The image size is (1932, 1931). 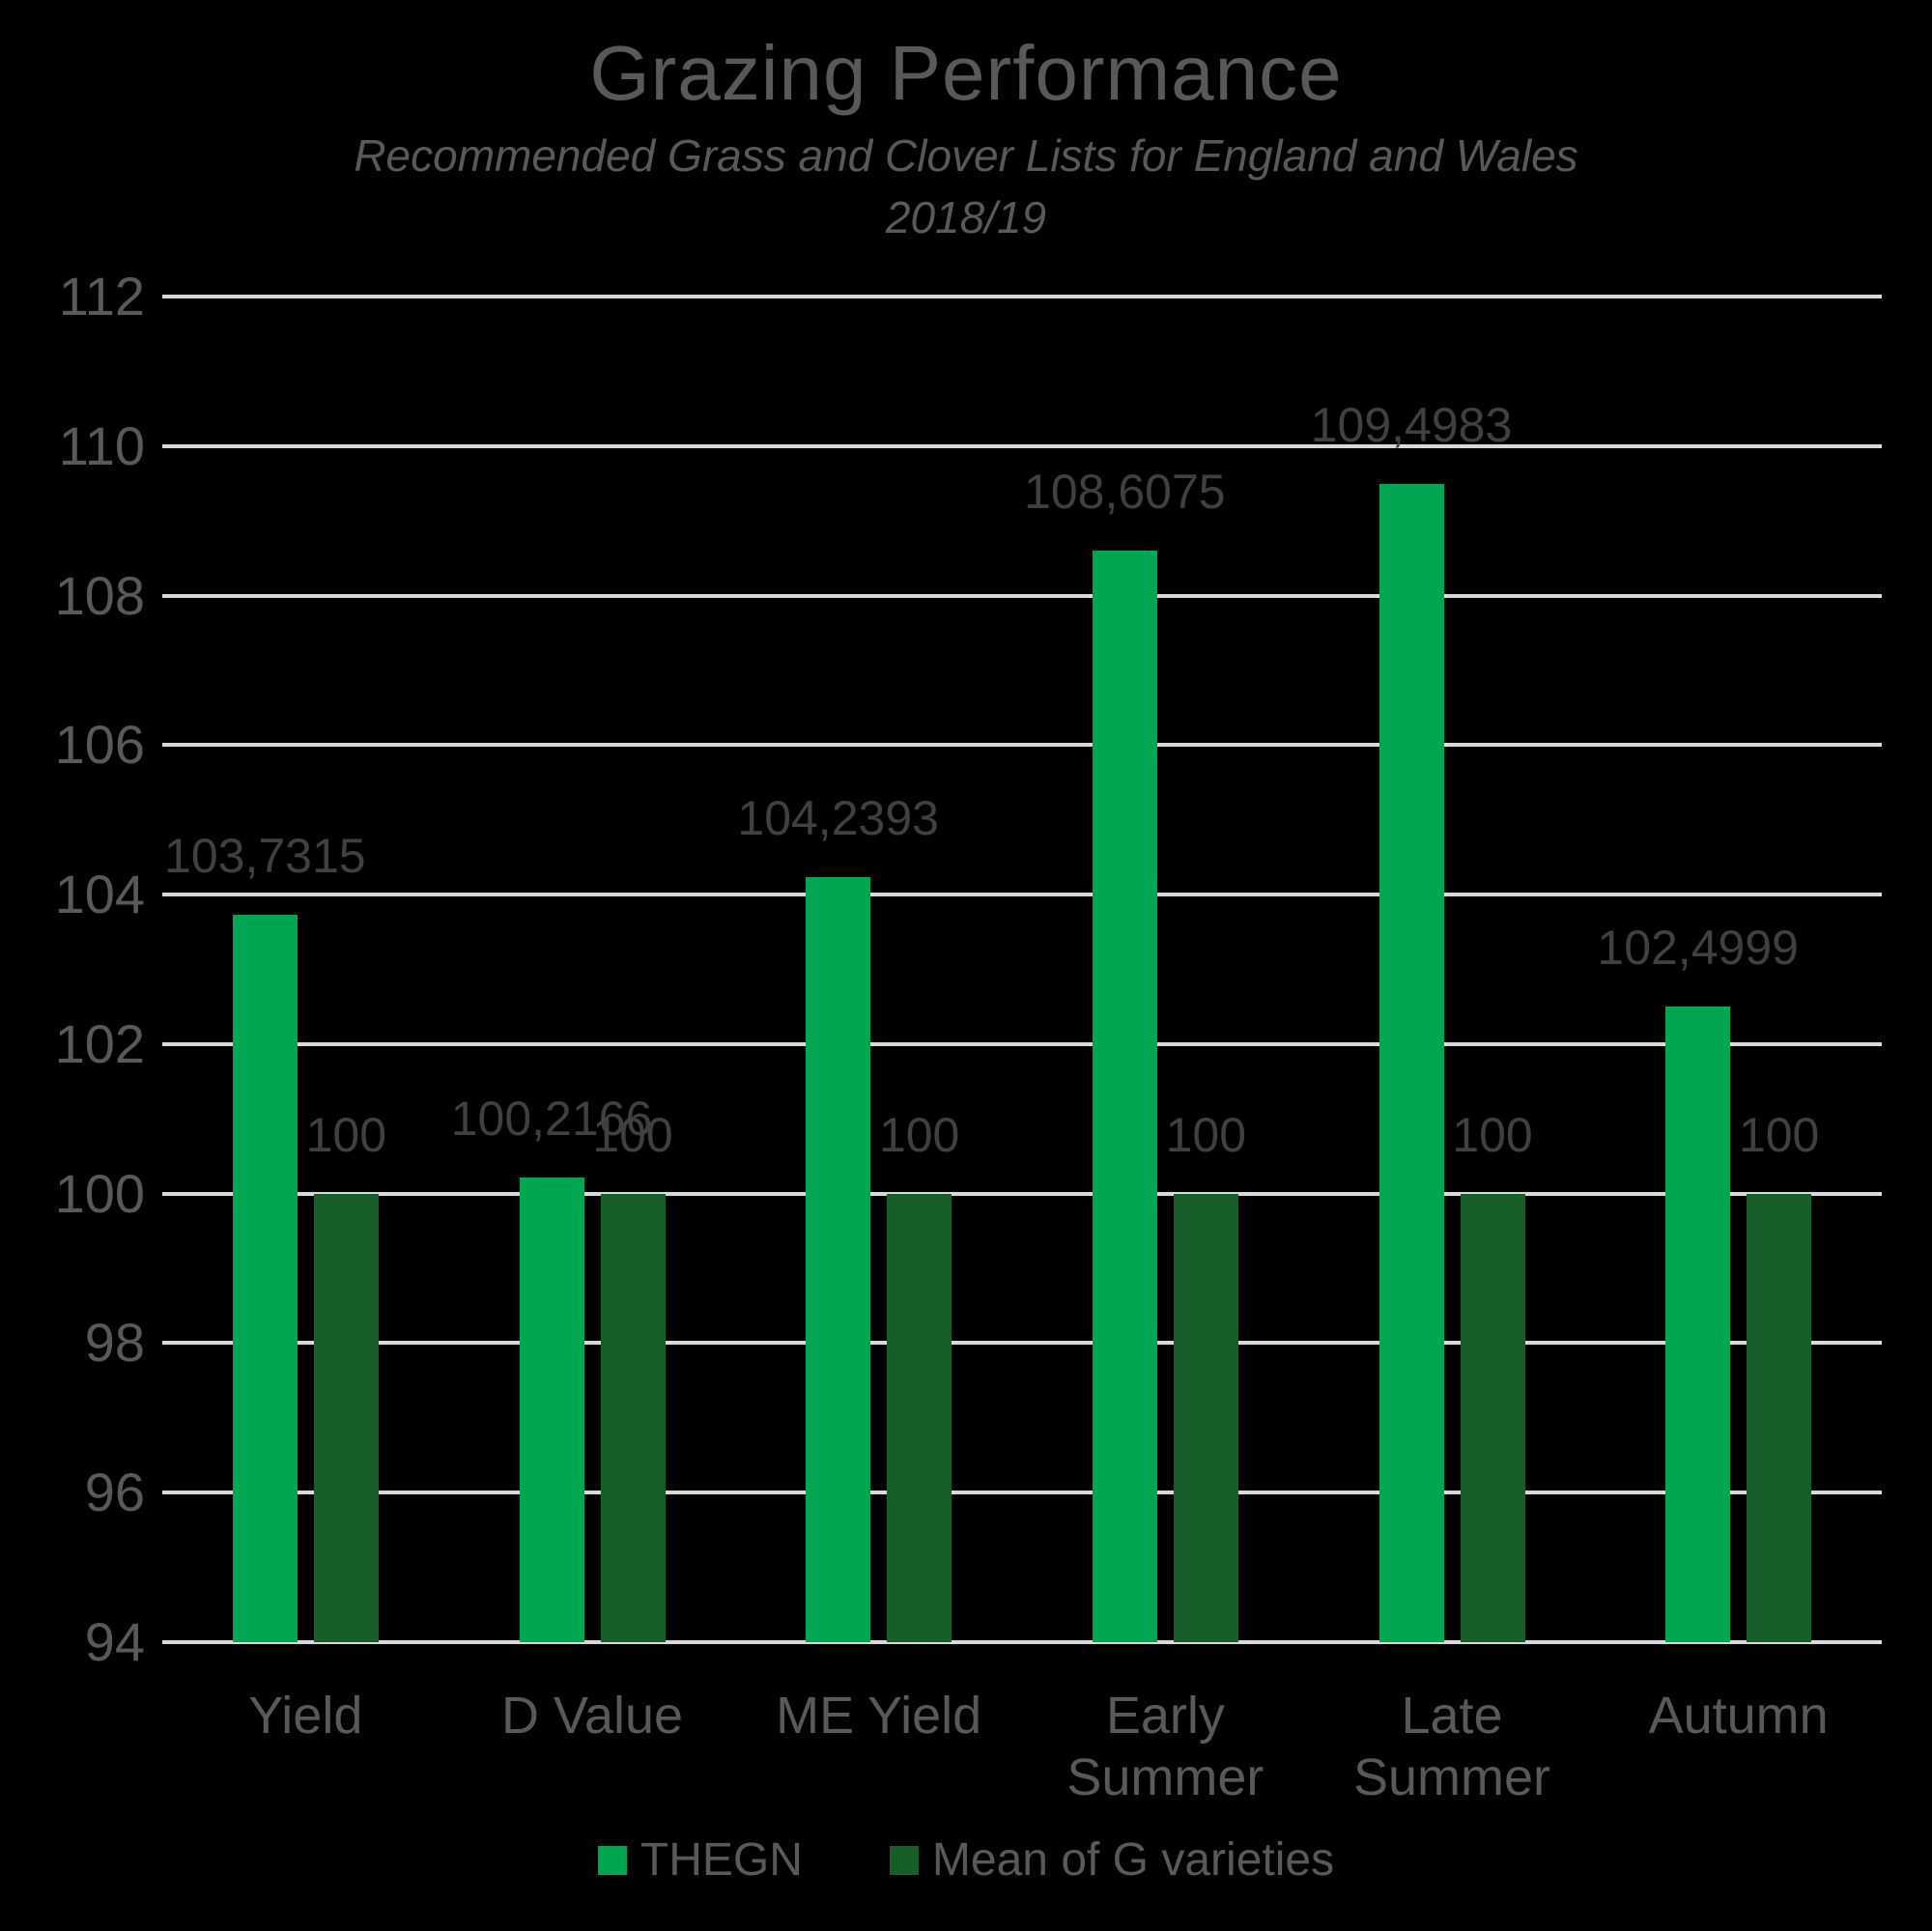 What do you see at coordinates (99, 1193) in the screenshot?
I see `ytick-label-100: 100` at bounding box center [99, 1193].